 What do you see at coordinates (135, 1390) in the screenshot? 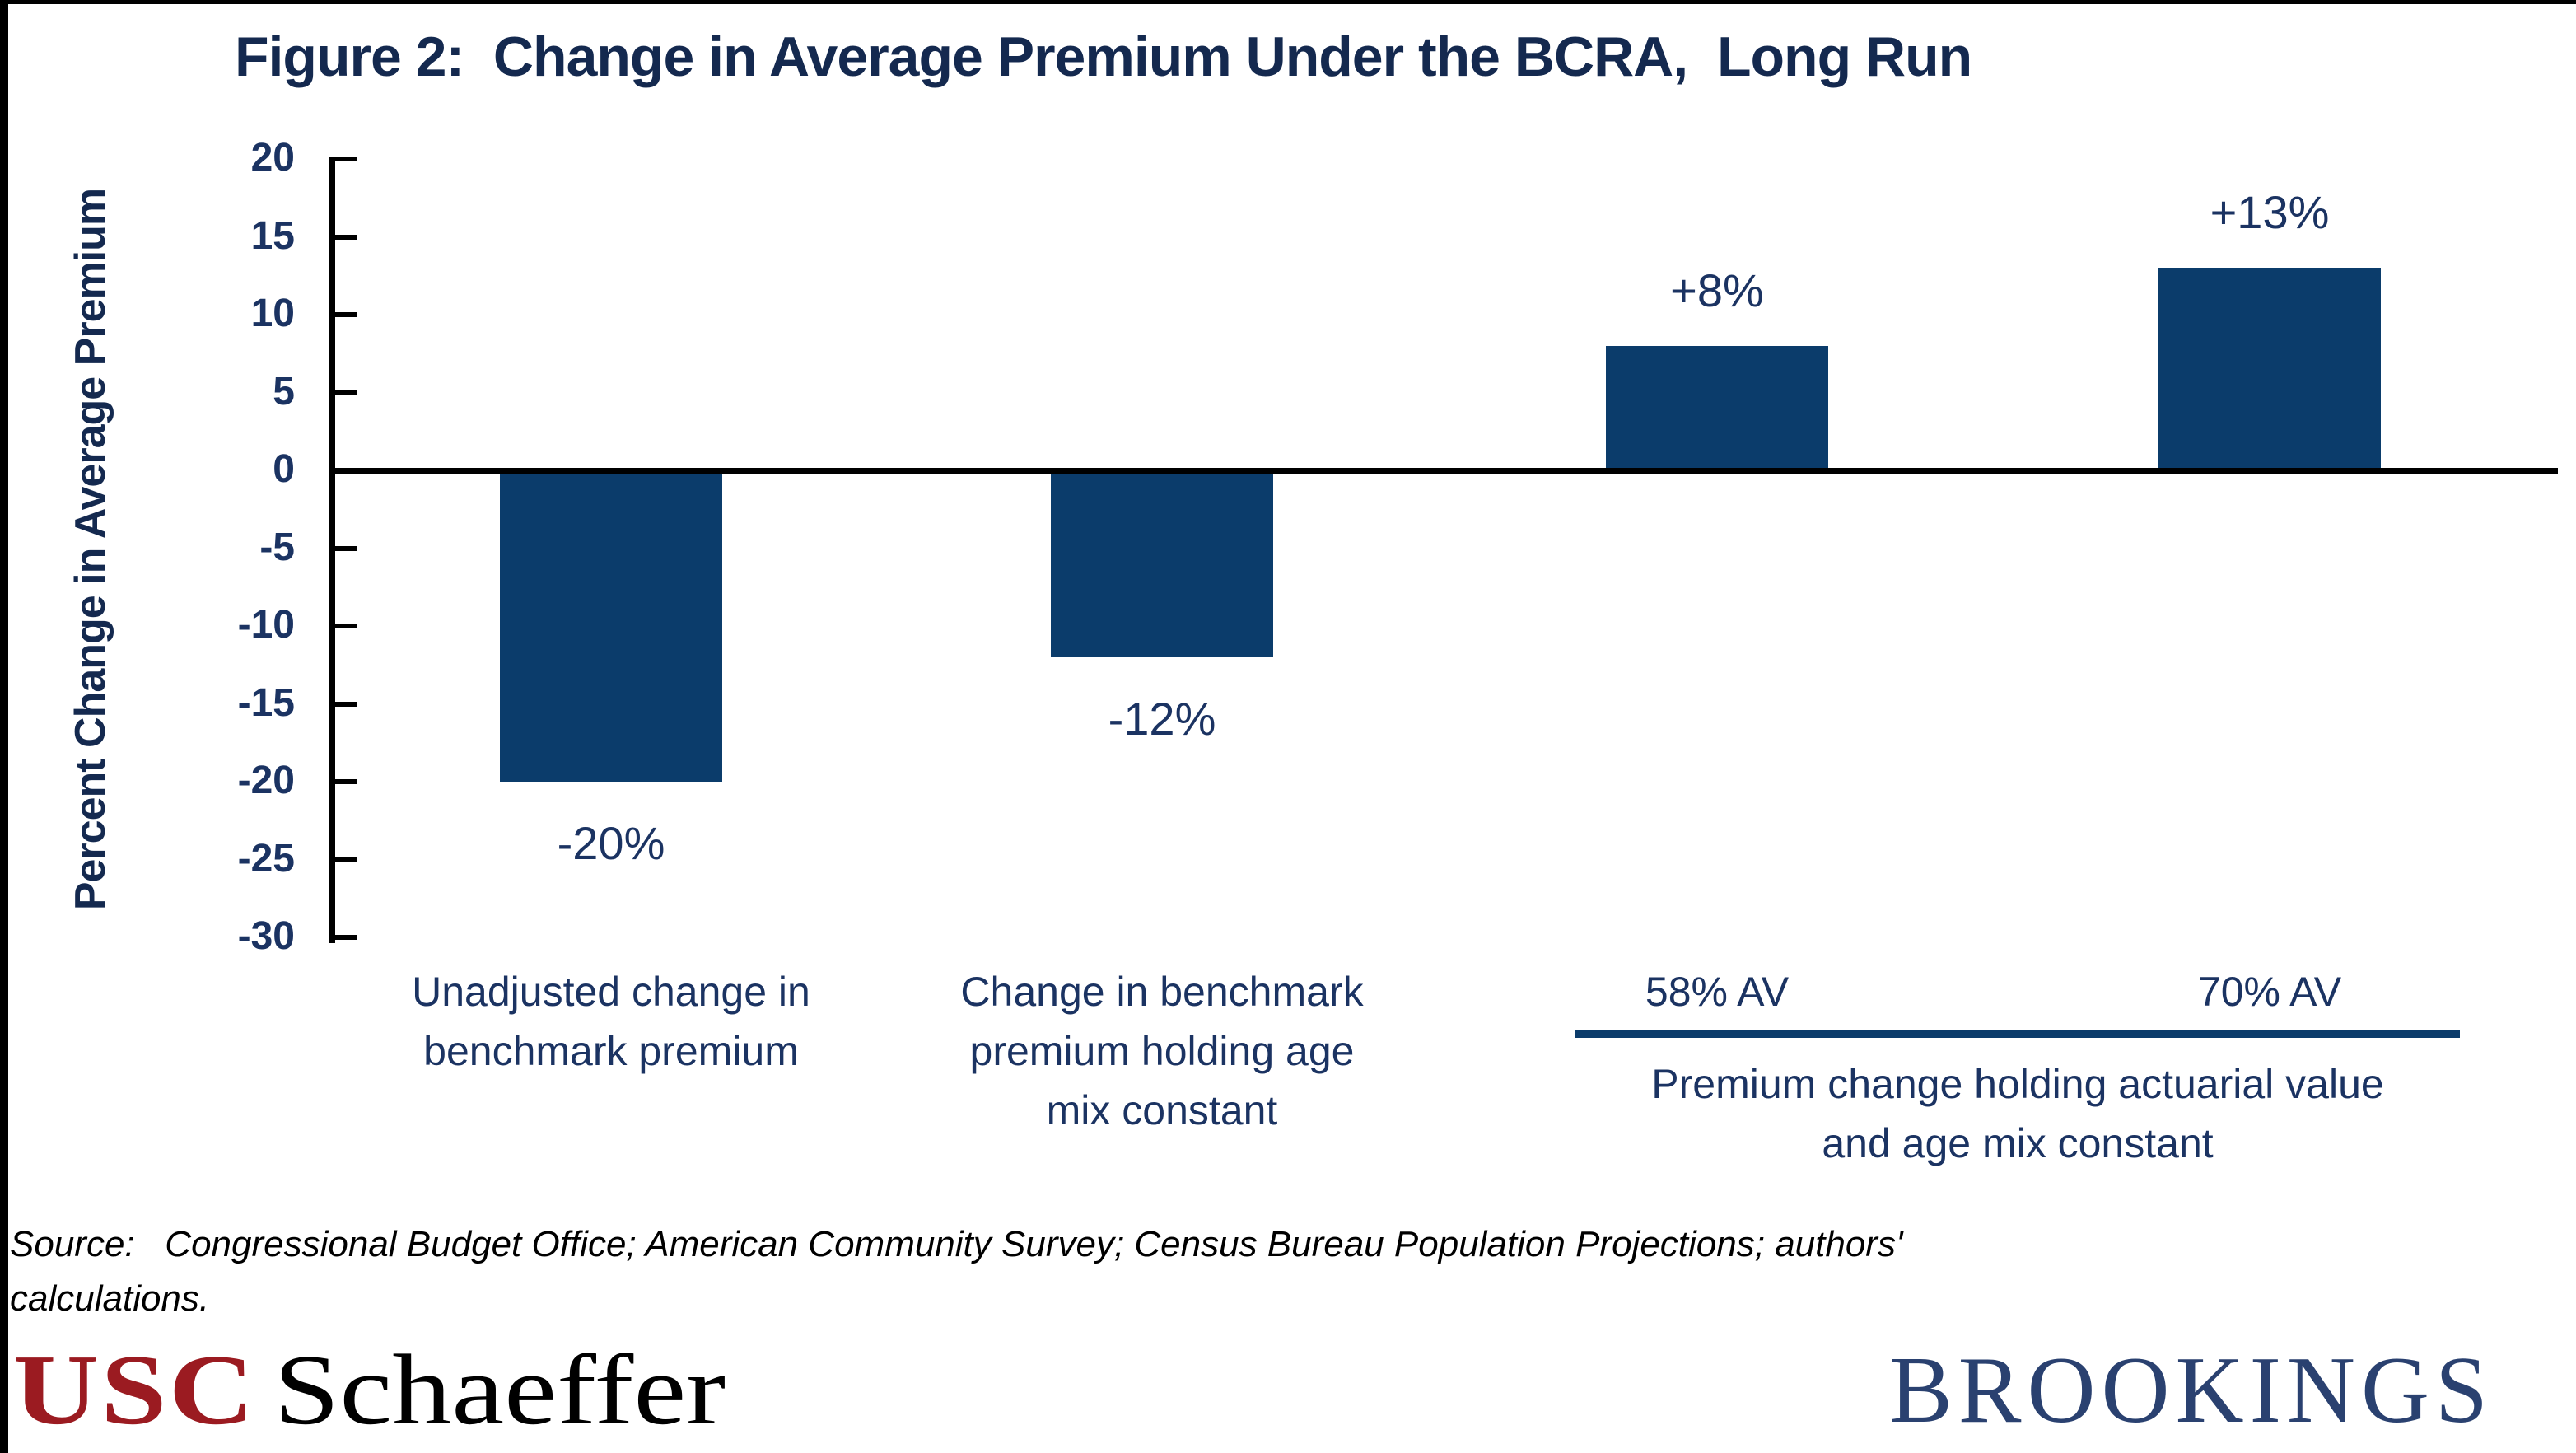
I see `usc-logo-text: USC` at bounding box center [135, 1390].